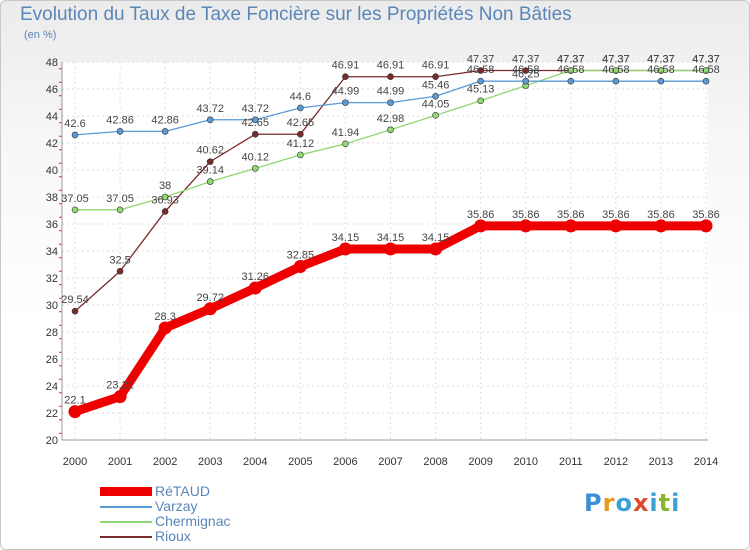 This screenshot has height=550, width=750. Describe the element at coordinates (52, 414) in the screenshot. I see `y-tick-label: 22` at that location.